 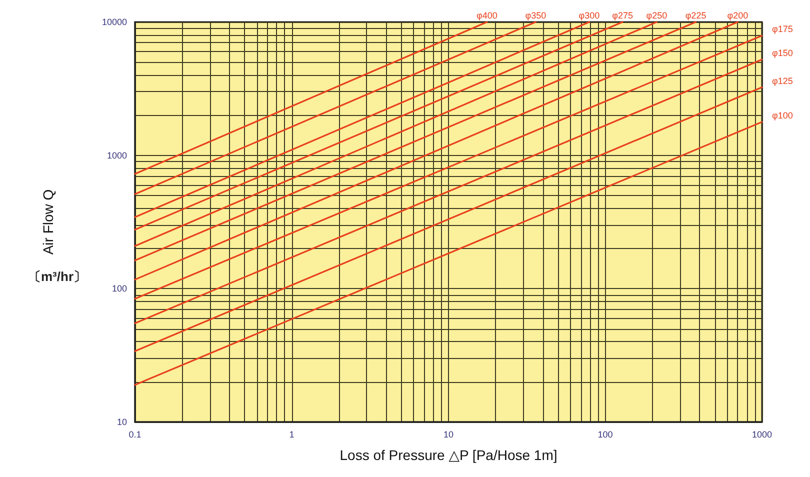 What do you see at coordinates (114, 22) in the screenshot?
I see `y-tick-label: 10000` at bounding box center [114, 22].